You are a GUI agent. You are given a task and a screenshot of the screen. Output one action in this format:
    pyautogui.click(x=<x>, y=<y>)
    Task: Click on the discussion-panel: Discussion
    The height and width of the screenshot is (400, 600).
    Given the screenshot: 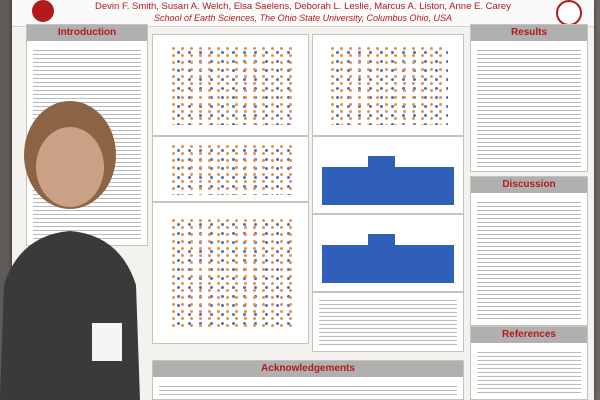 What is the action you would take?
    pyautogui.click(x=529, y=251)
    